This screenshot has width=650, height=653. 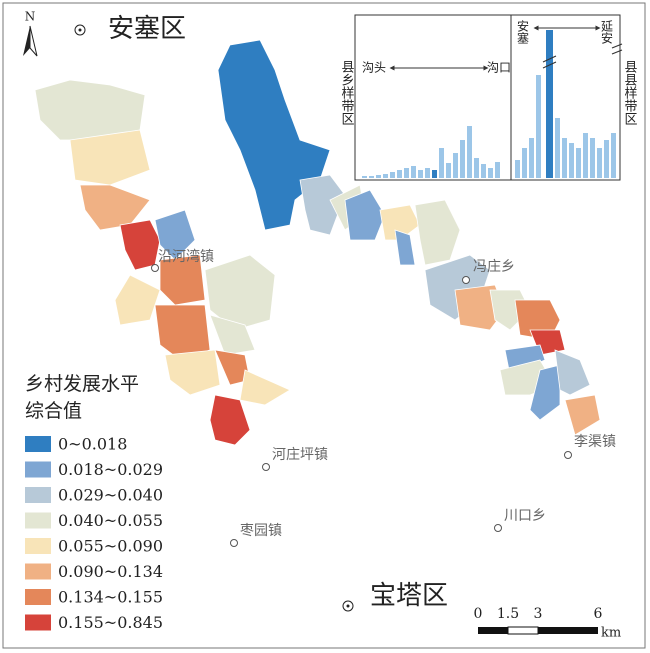 I want to click on inset-label: 安塞, so click(x=523, y=31).